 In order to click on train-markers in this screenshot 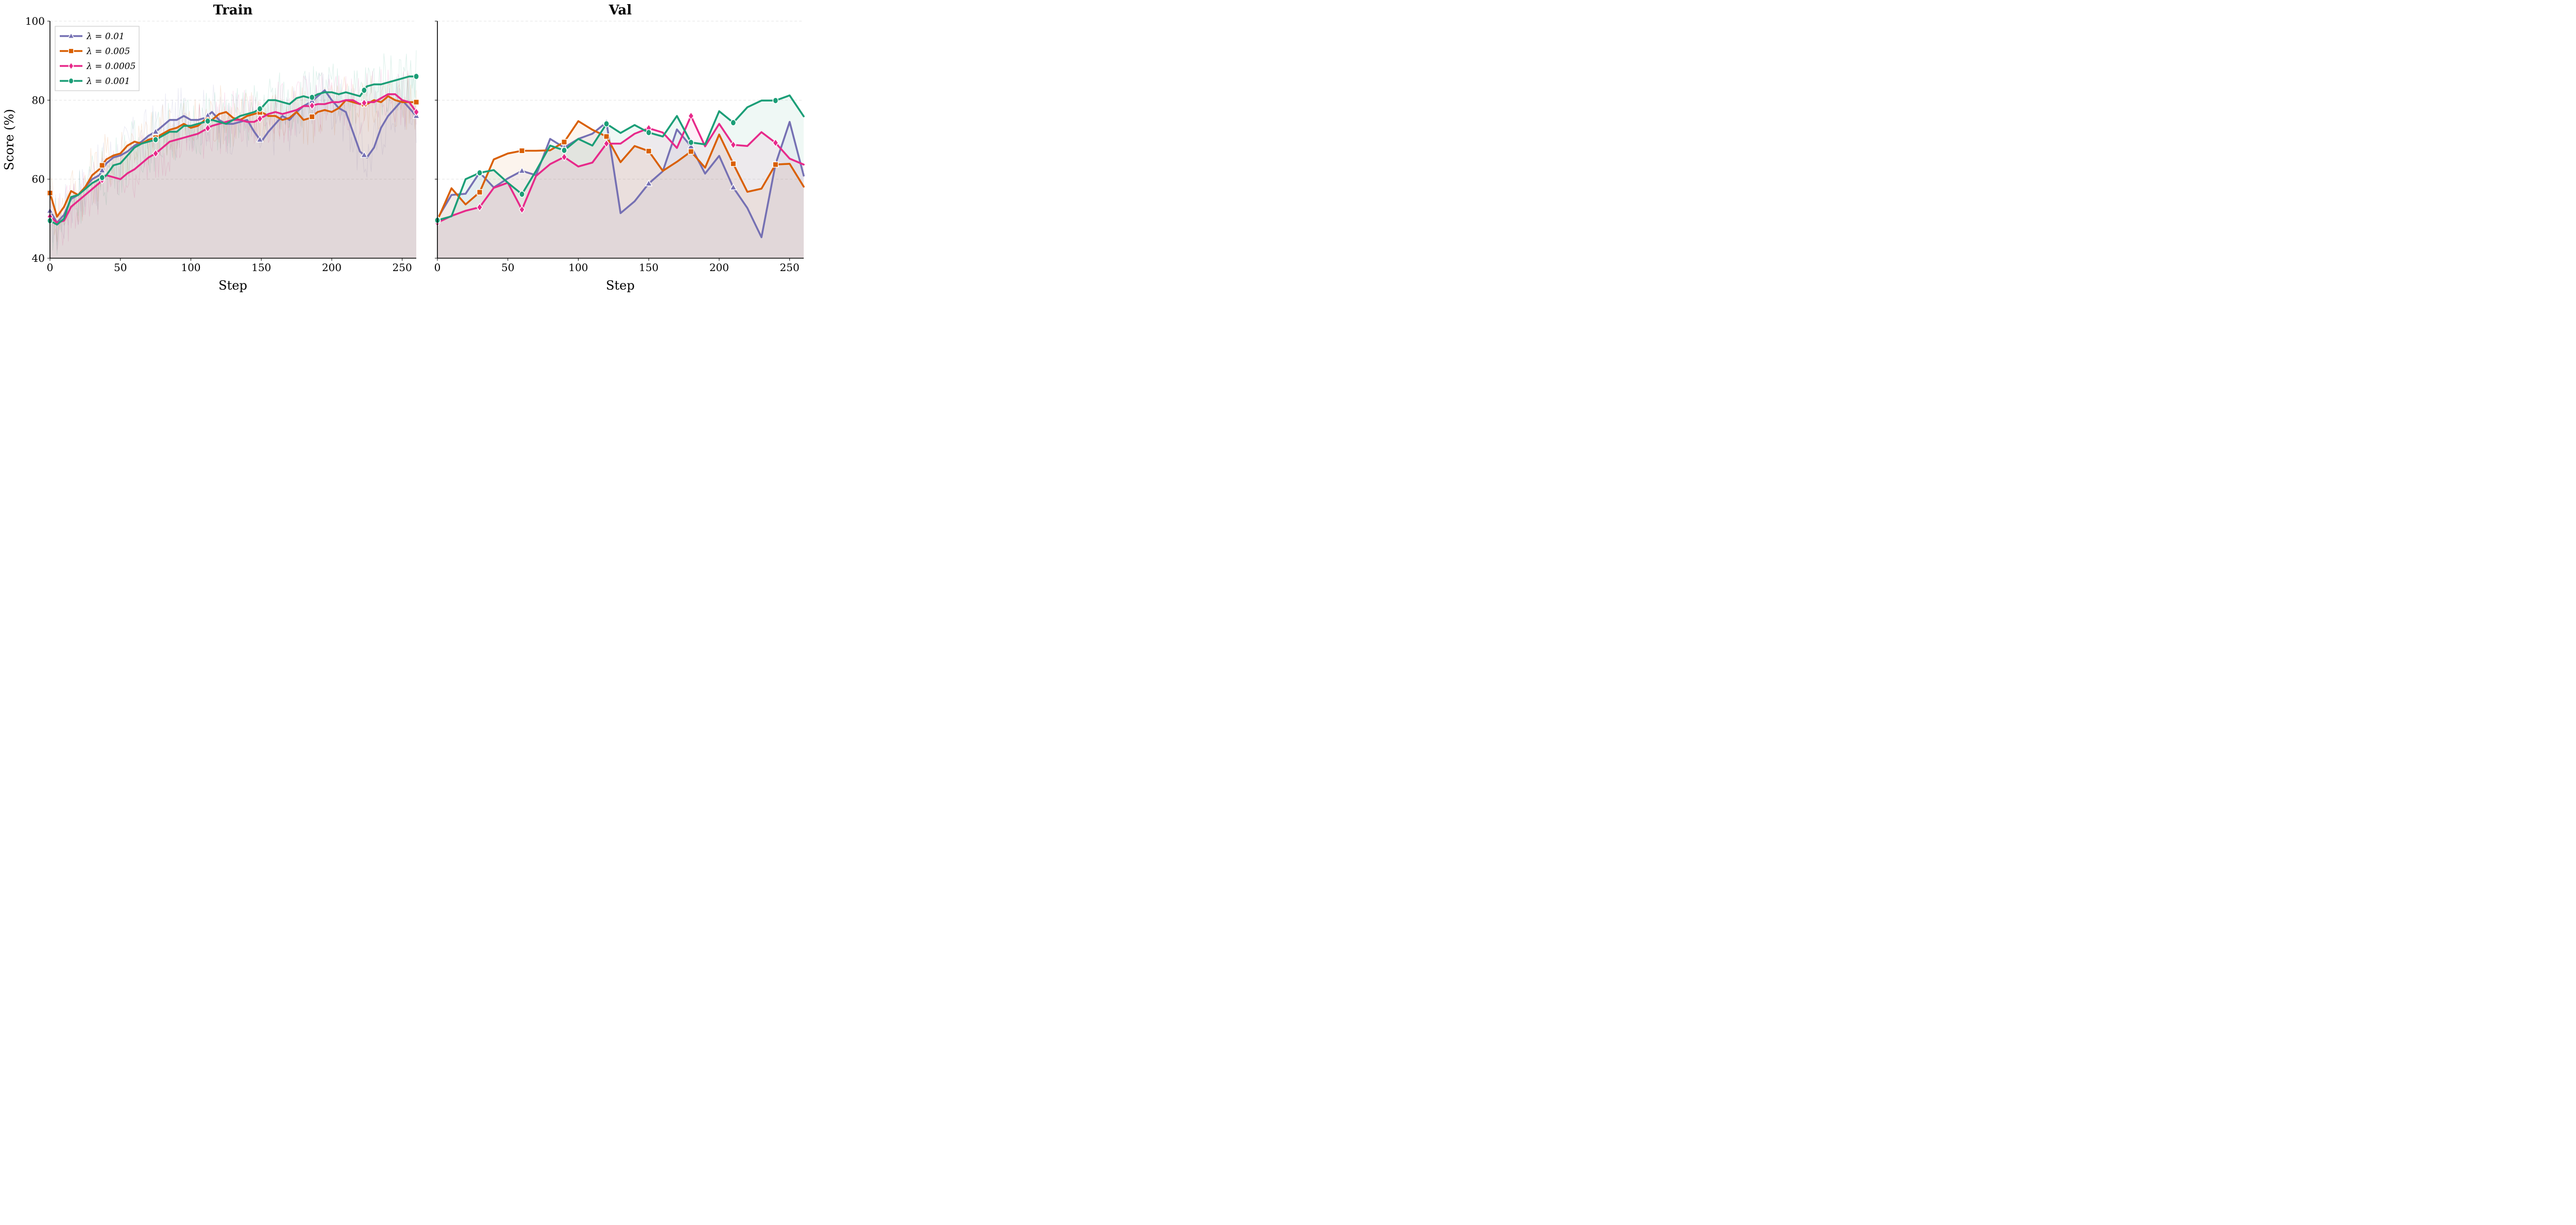, I will do `click(233, 148)`.